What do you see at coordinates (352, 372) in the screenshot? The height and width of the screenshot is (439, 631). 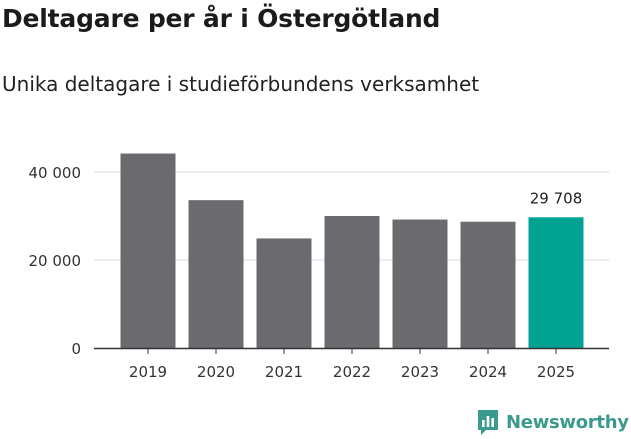 I see `x-tick-label: 2022` at bounding box center [352, 372].